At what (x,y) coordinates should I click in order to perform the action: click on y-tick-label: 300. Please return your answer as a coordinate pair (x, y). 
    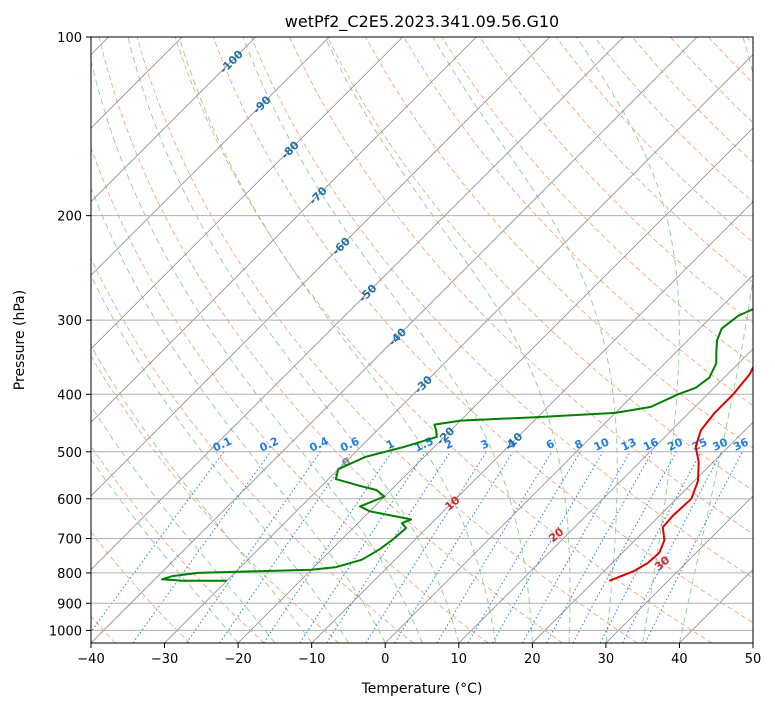
    Looking at the image, I should click on (69, 321).